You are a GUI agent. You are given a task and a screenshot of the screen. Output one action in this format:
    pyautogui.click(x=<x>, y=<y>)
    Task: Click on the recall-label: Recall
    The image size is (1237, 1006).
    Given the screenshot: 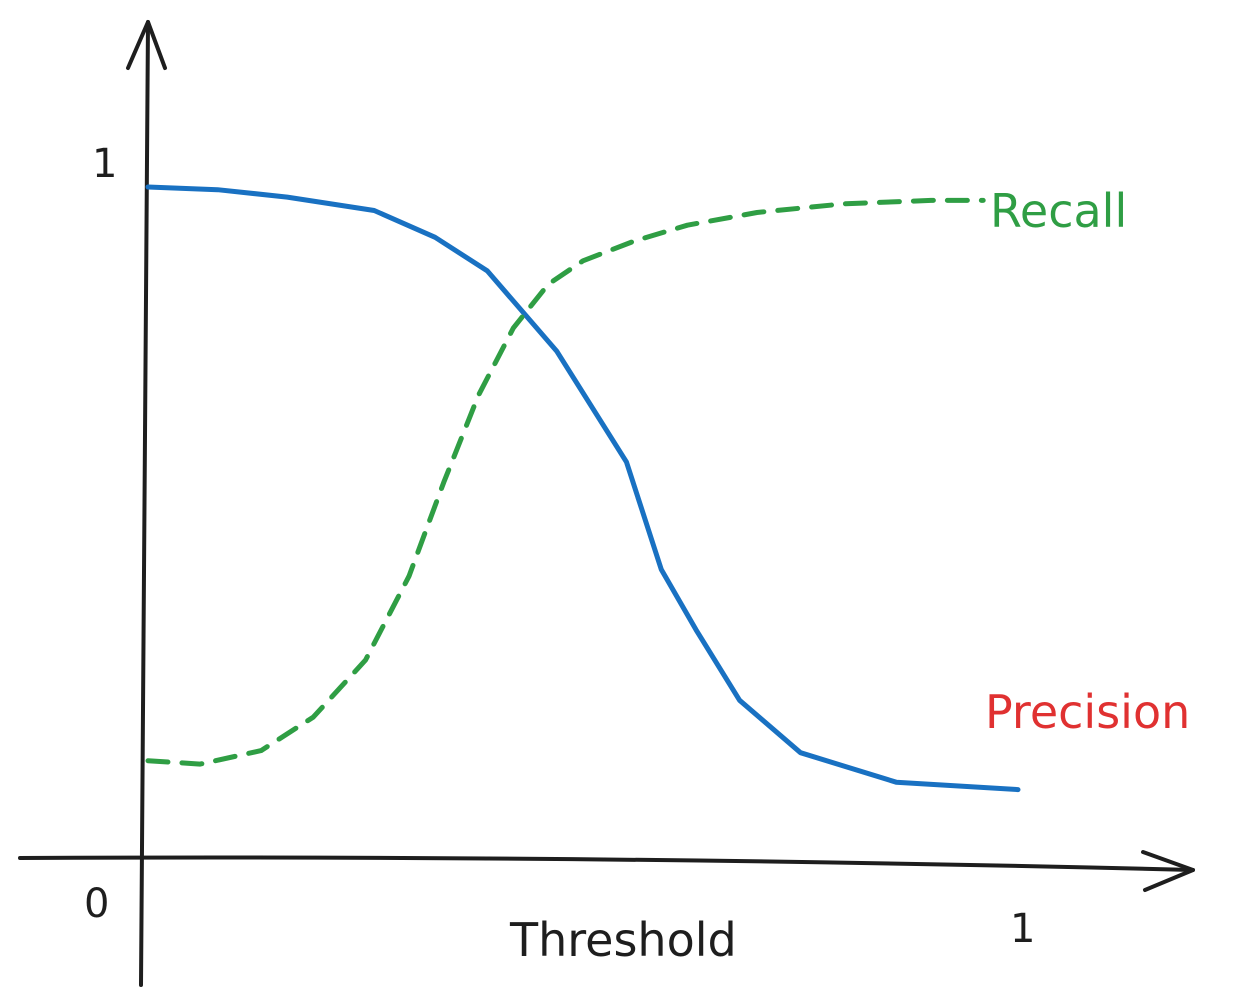 What is the action you would take?
    pyautogui.click(x=1058, y=211)
    